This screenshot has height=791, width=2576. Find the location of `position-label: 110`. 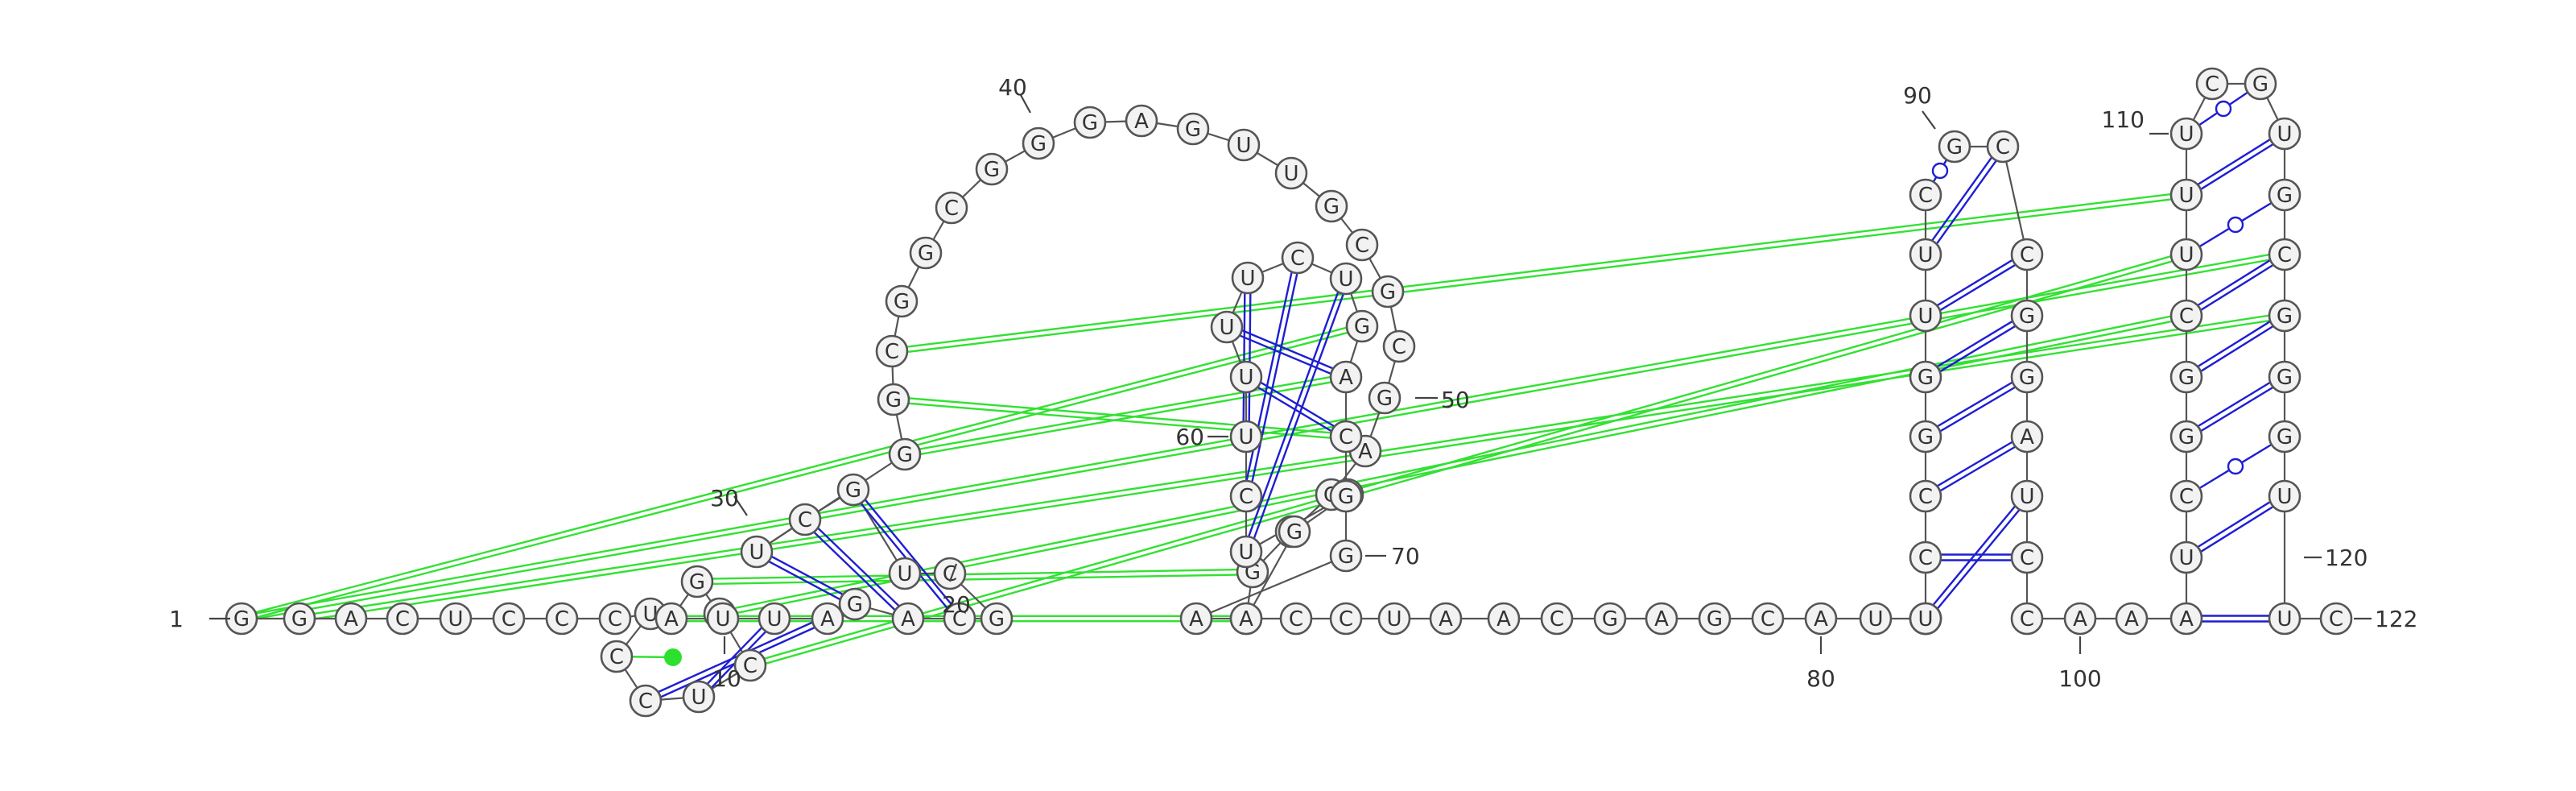

position-label: 110 is located at coordinates (2123, 120).